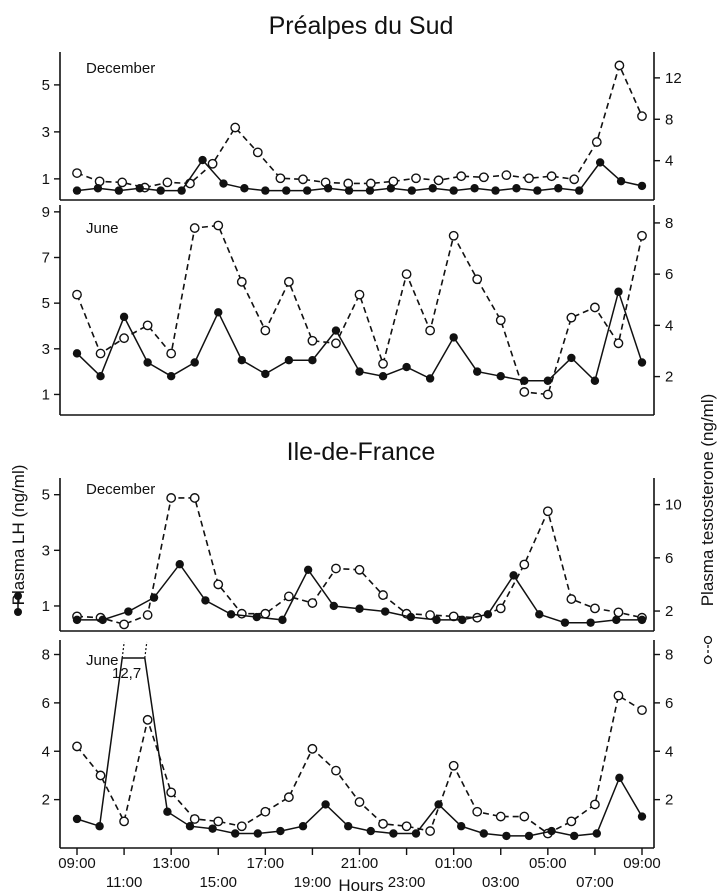 This screenshot has height=896, width=722. What do you see at coordinates (669, 325) in the screenshot?
I see `right-tick-label: 4` at bounding box center [669, 325].